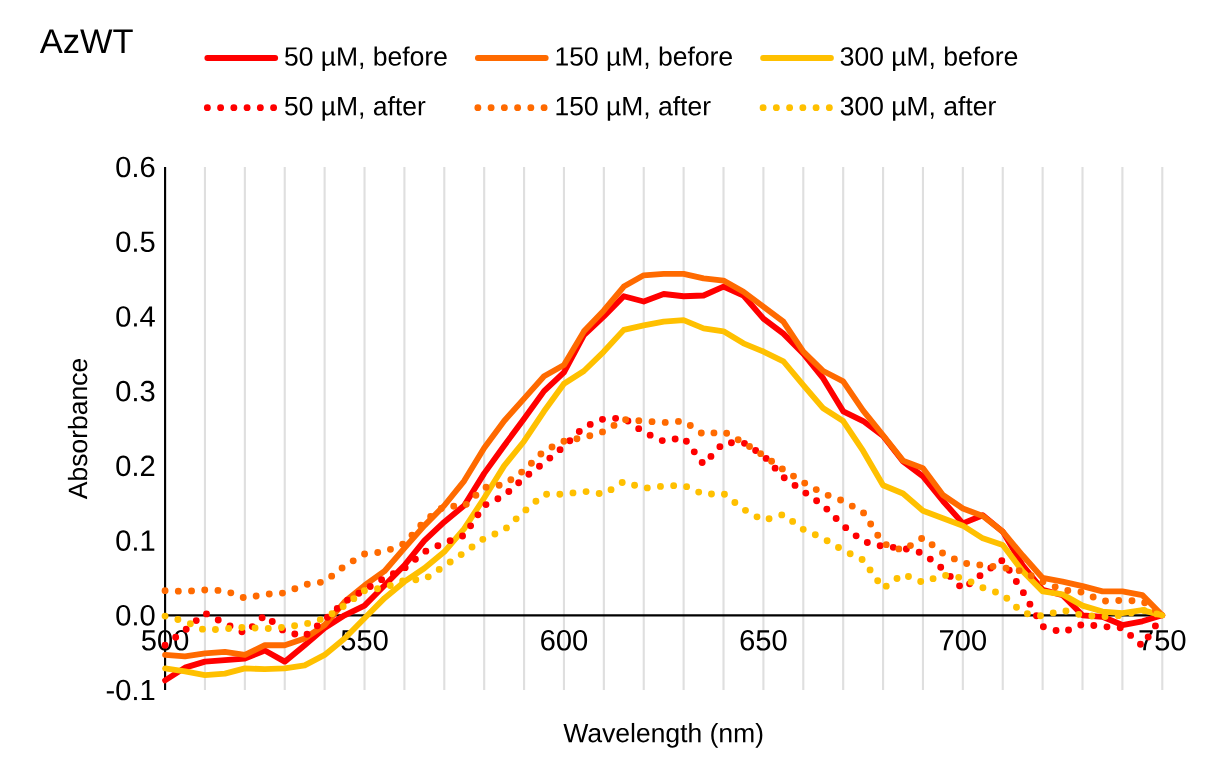 This screenshot has height=762, width=1206. What do you see at coordinates (135, 316) in the screenshot?
I see `y-tick-label: 0.4` at bounding box center [135, 316].